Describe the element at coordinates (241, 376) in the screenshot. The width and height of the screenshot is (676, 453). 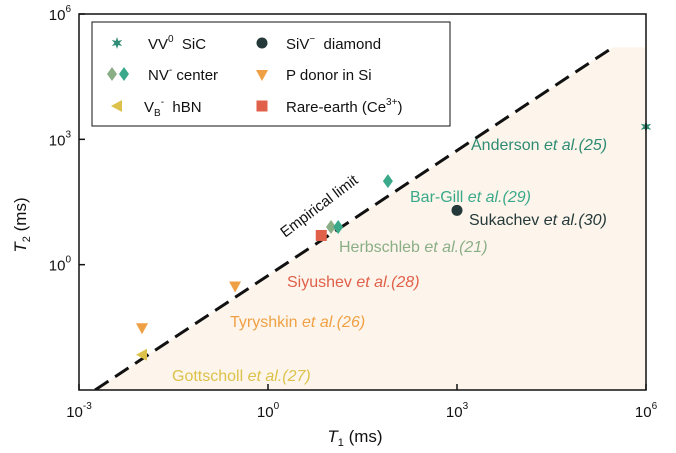
I see `annotation-gottscholl: Gottscholl et al.(27)` at that location.